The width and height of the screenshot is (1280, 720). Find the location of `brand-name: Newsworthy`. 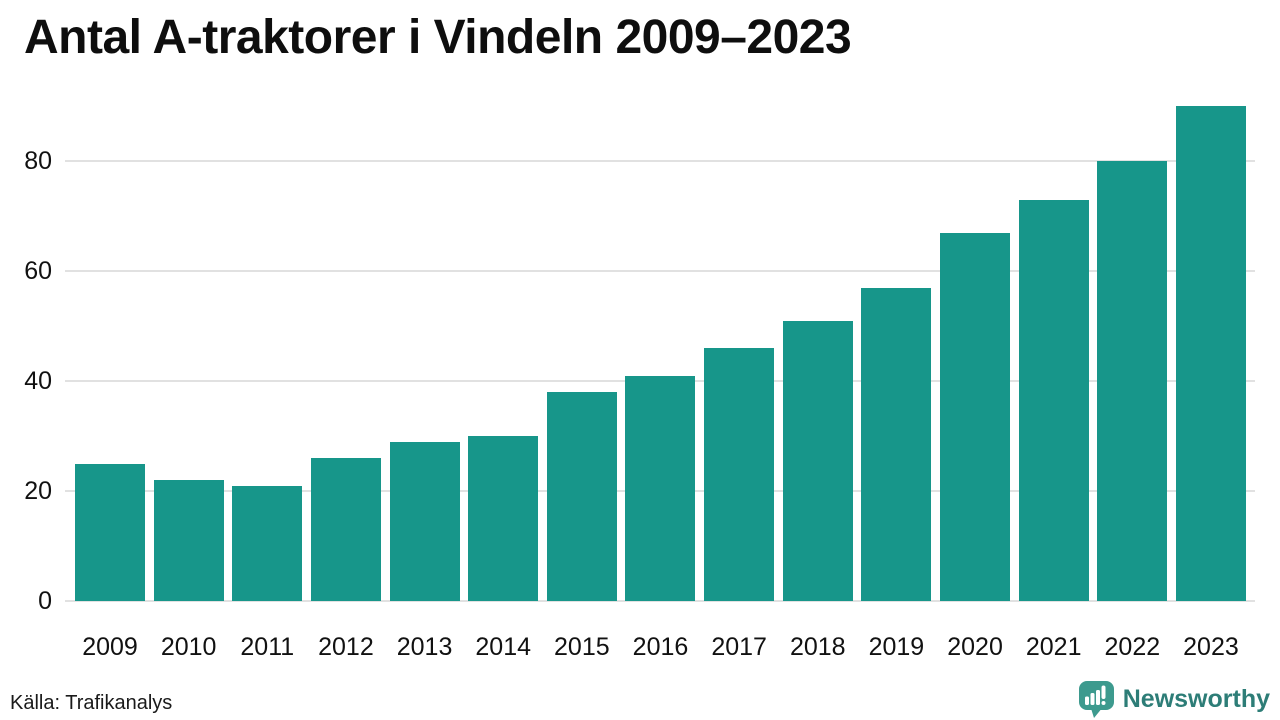

brand-name: Newsworthy is located at coordinates (1196, 699).